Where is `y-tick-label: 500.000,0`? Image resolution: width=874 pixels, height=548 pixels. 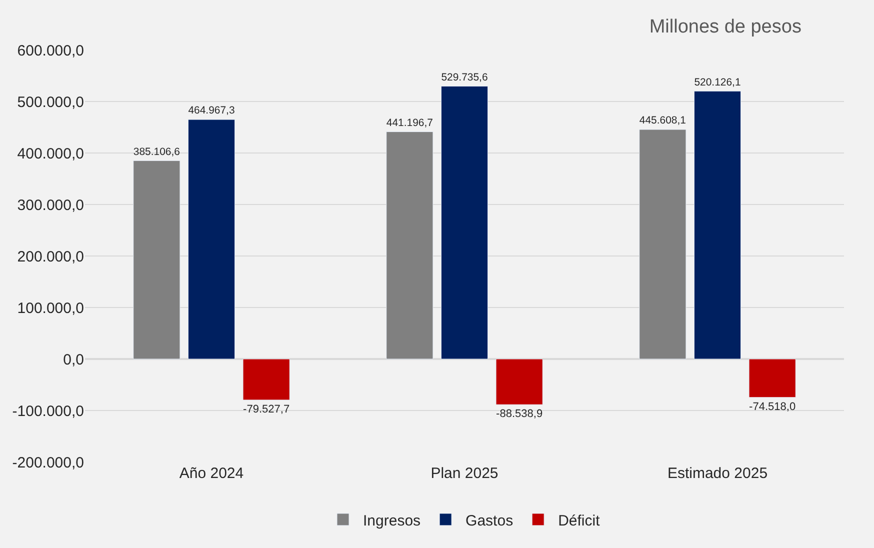
y-tick-label: 500.000,0 is located at coordinates (50, 102).